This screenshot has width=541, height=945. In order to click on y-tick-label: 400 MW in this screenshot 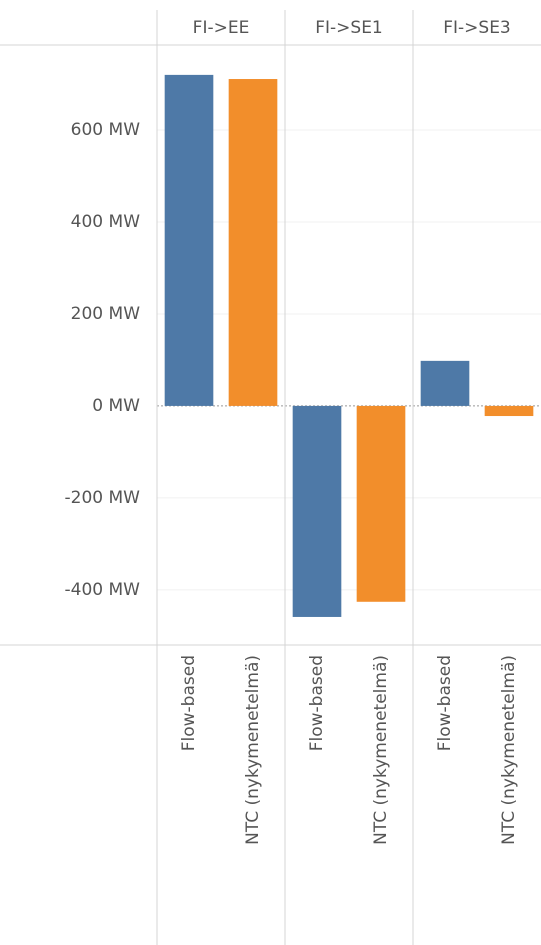, I will do `click(106, 222)`.